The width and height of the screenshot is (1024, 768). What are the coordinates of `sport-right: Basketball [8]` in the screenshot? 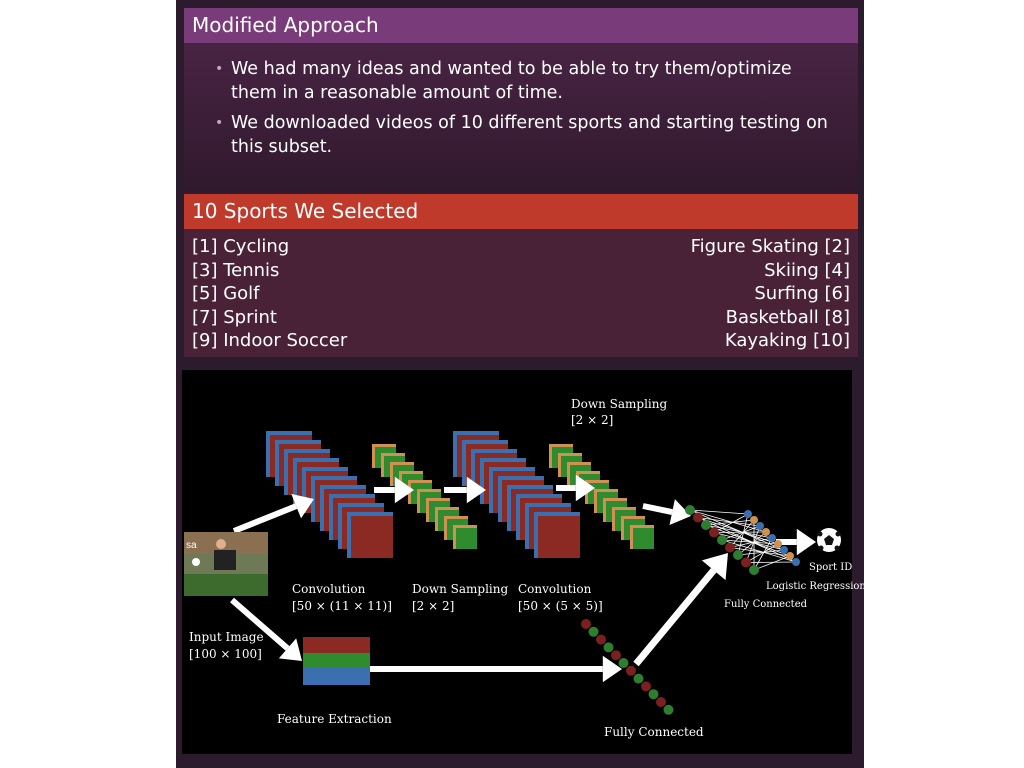 It's located at (787, 317).